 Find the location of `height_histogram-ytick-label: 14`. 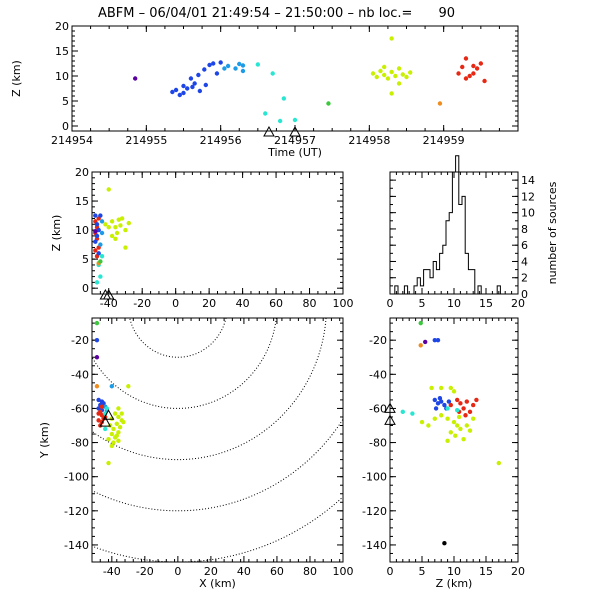

height_histogram-ytick-label: 14 is located at coordinates (528, 180).